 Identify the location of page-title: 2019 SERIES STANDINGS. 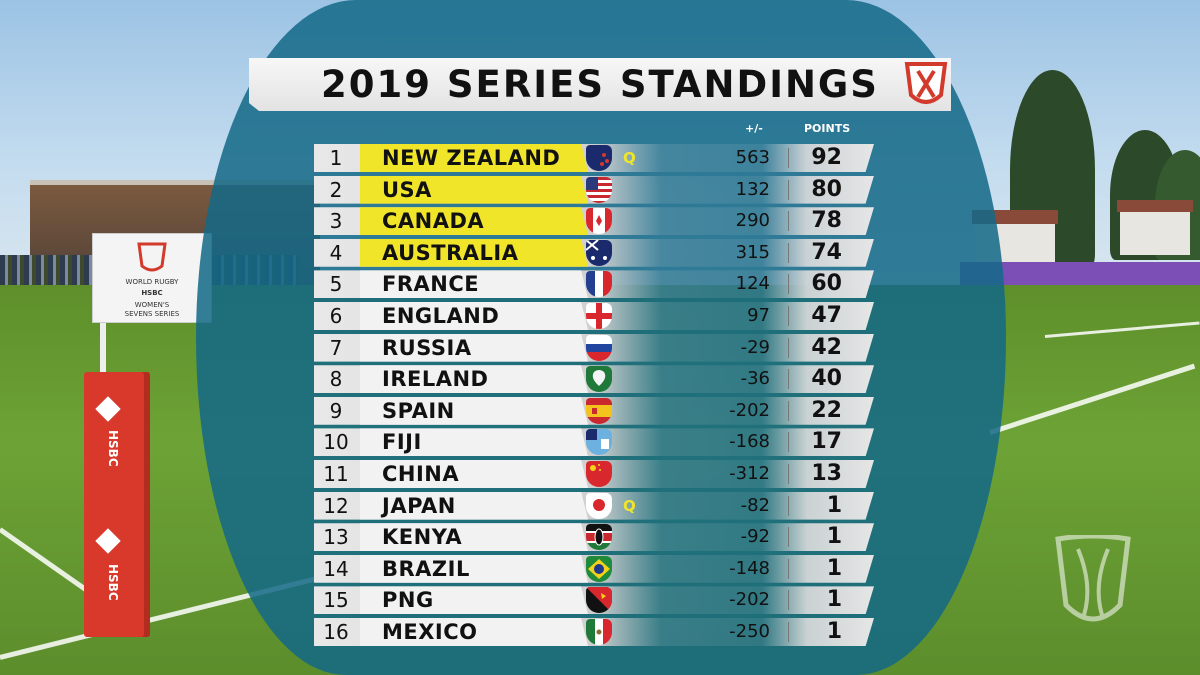
(600, 84).